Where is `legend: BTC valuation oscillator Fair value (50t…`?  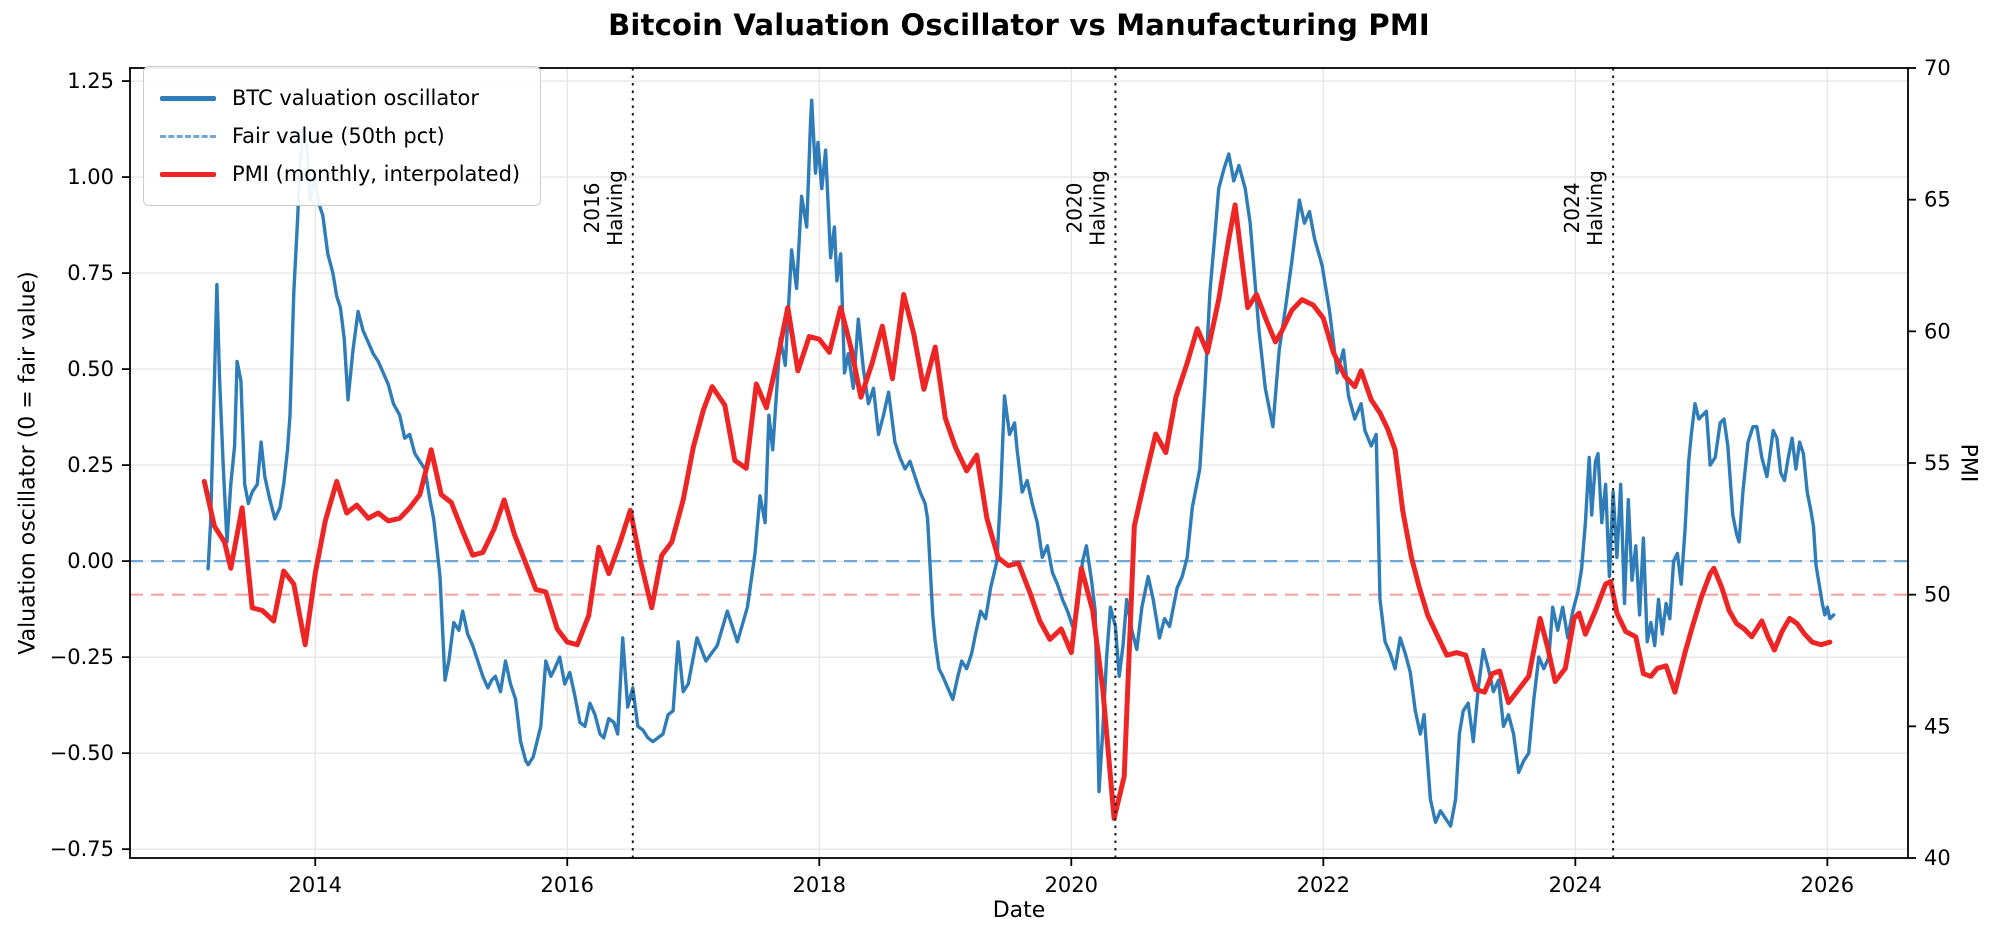
legend: BTC valuation oscillator Fair value (50t… is located at coordinates (342, 136).